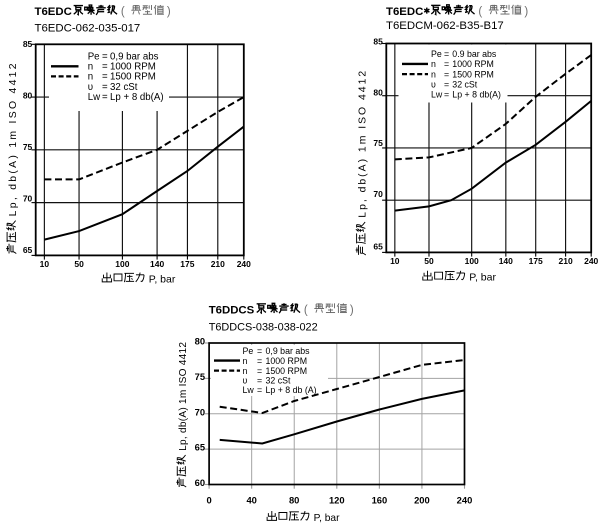 The width and height of the screenshot is (600, 529). Describe the element at coordinates (88, 29) in the screenshot. I see `svg-text: T6EDC-062-035-017` at that location.